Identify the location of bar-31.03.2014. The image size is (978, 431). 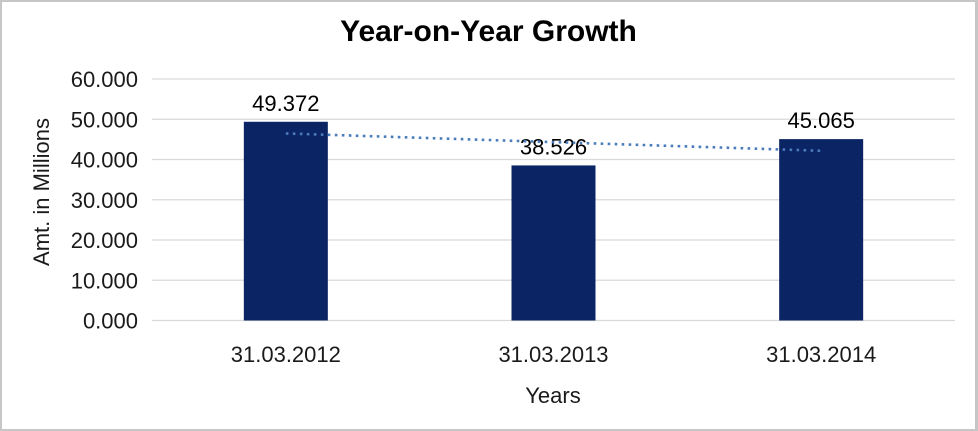
(821, 230).